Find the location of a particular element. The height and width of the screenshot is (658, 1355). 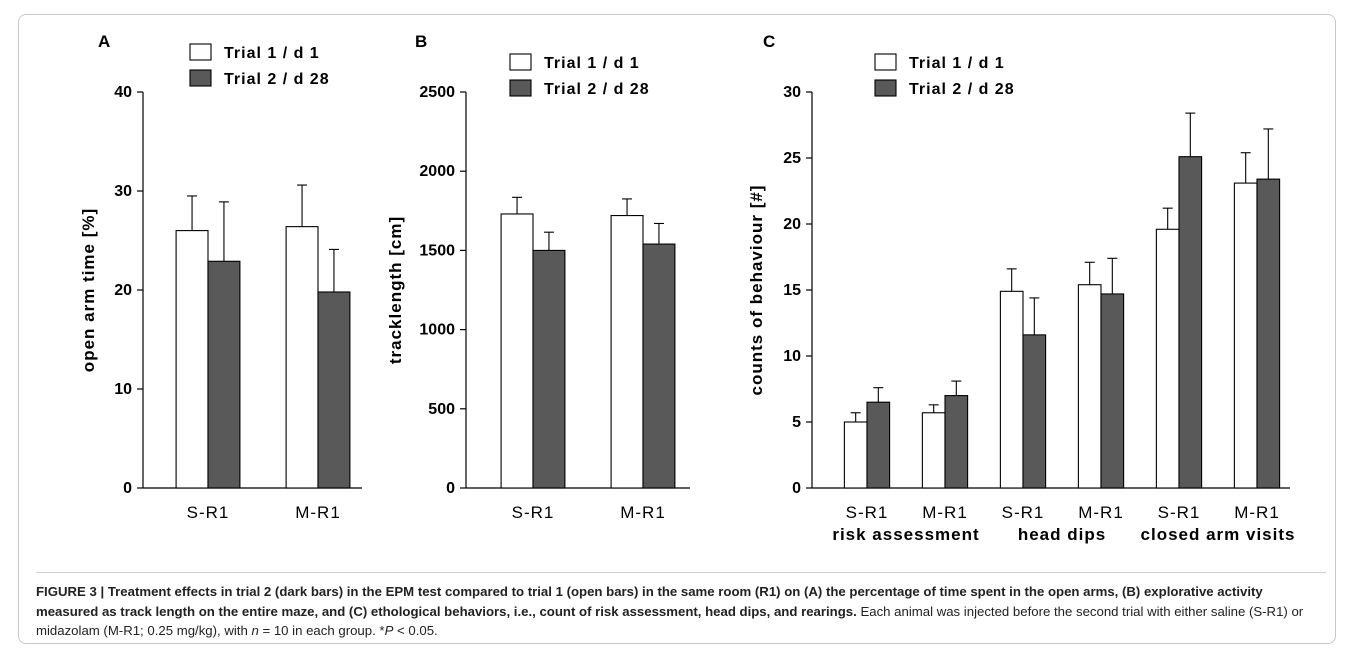

panel-a-label: A is located at coordinates (104, 41).